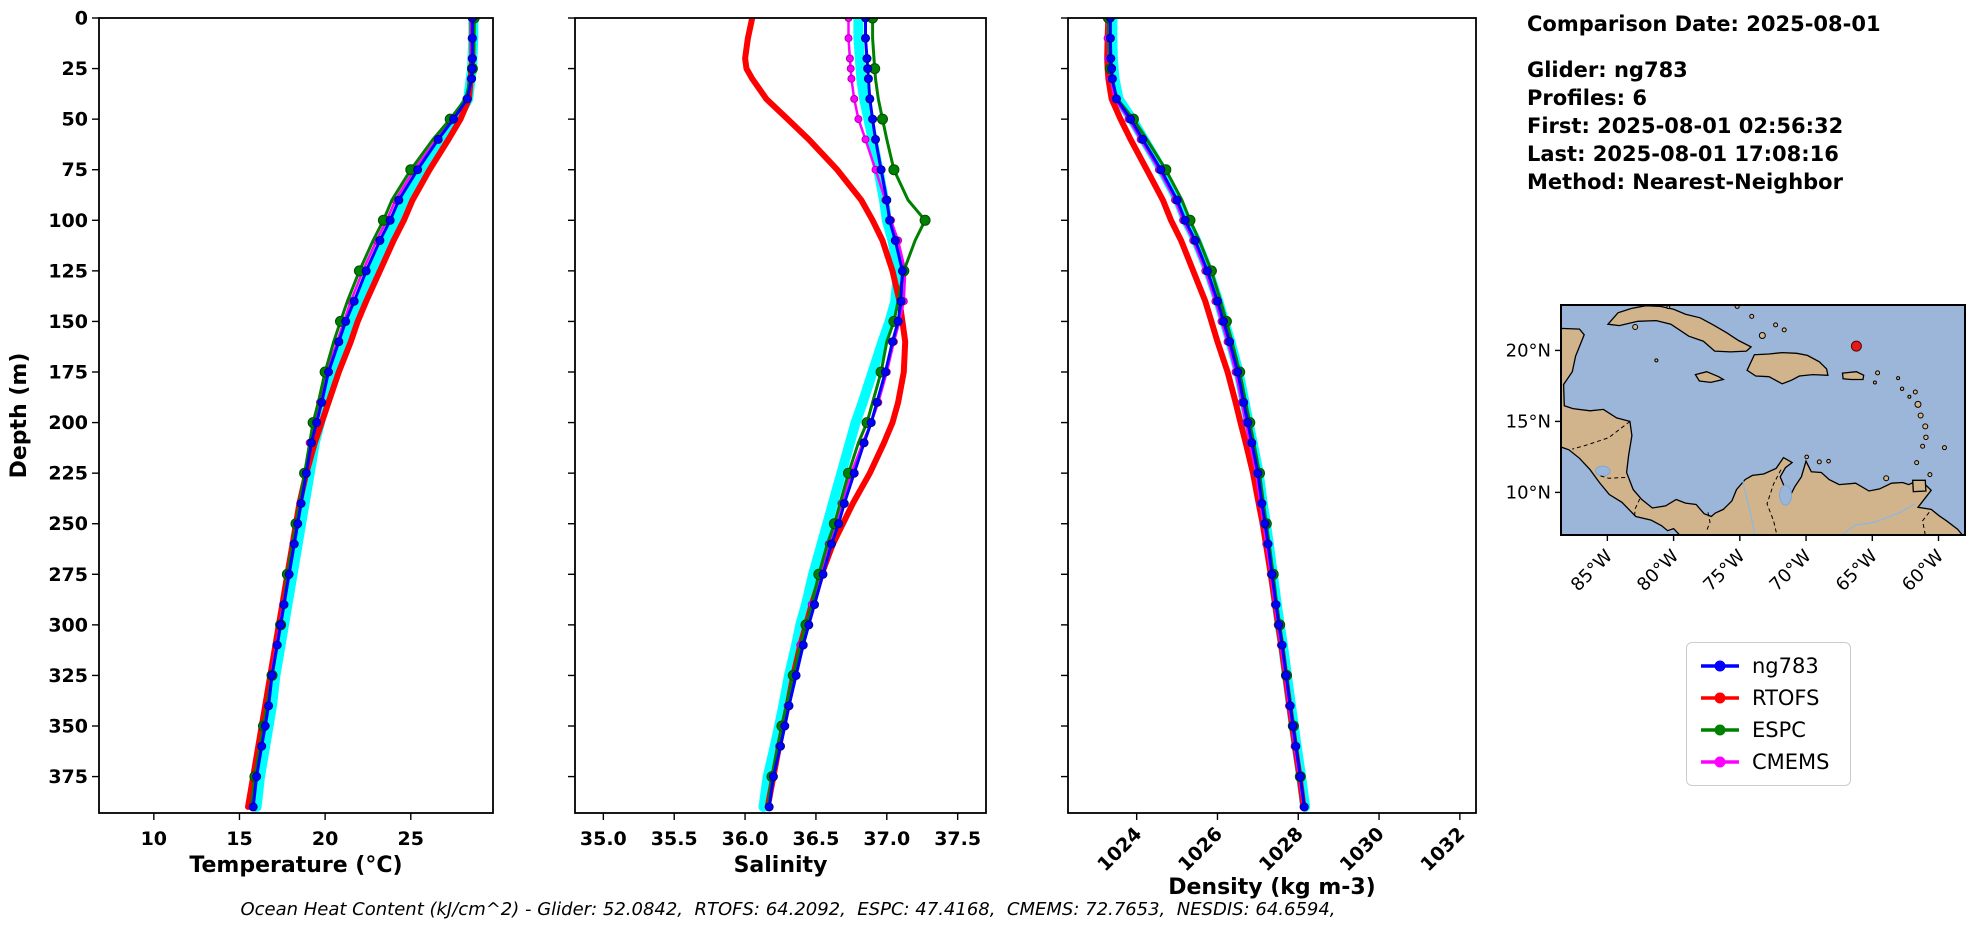  I want to click on map-lon-tick-label: 70°W, so click(1791, 571).